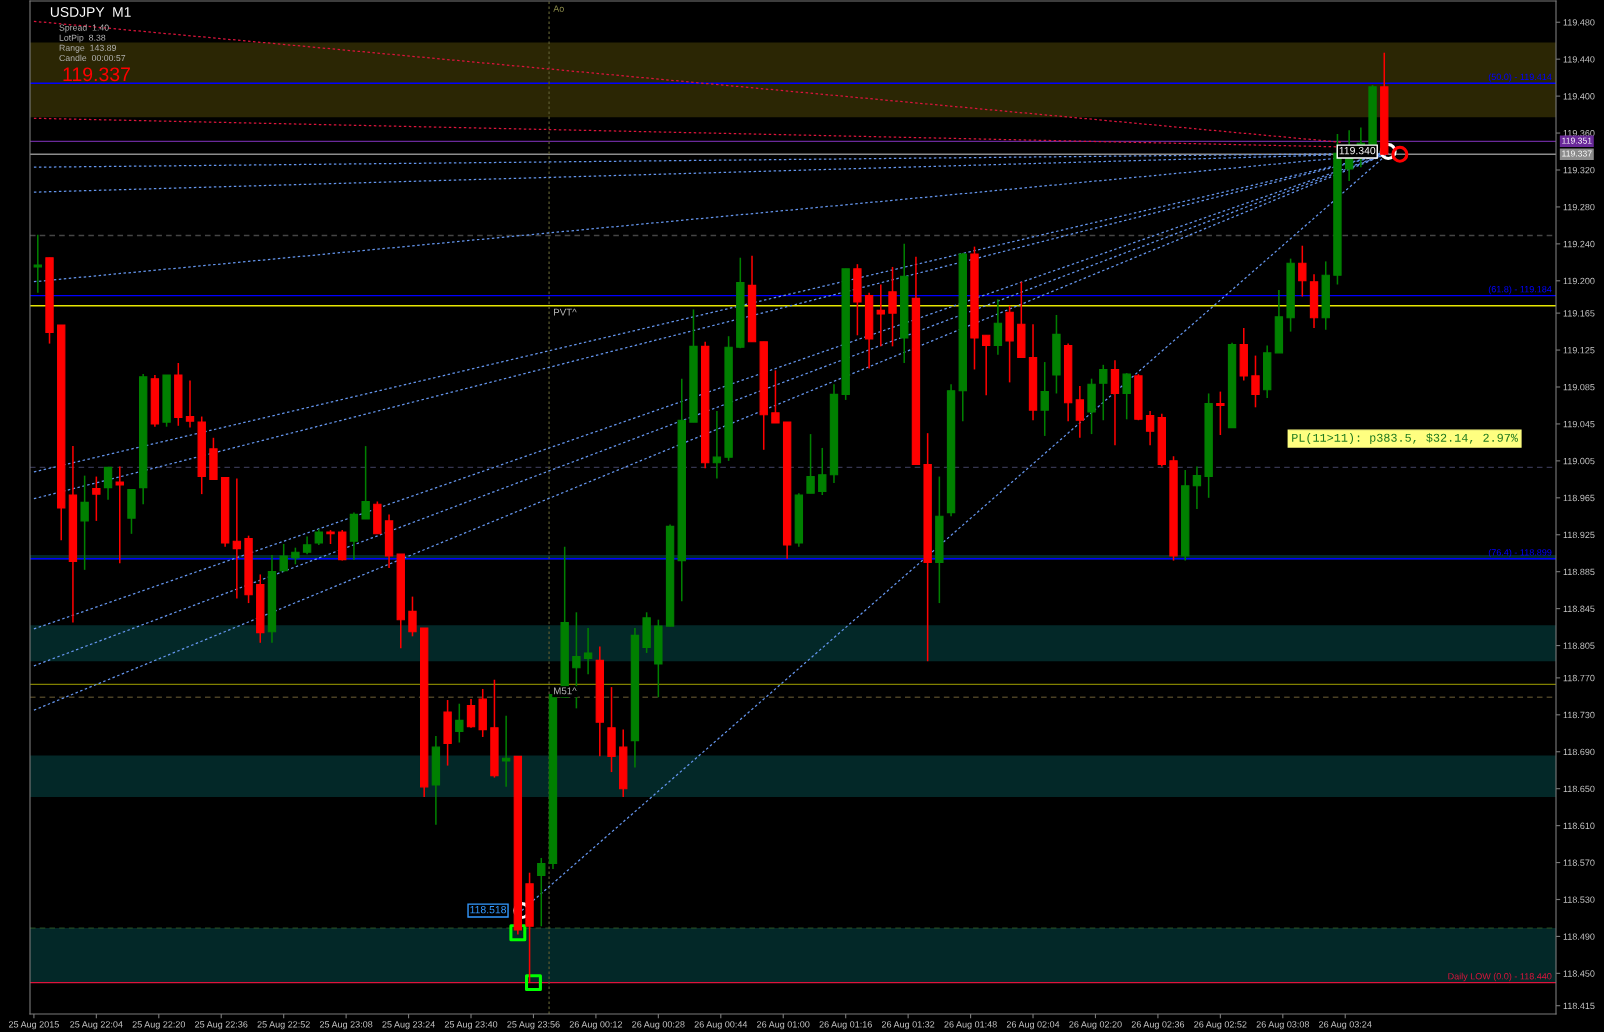 This screenshot has width=1604, height=1032. I want to click on y-tick-label: 118.845, so click(1579, 608).